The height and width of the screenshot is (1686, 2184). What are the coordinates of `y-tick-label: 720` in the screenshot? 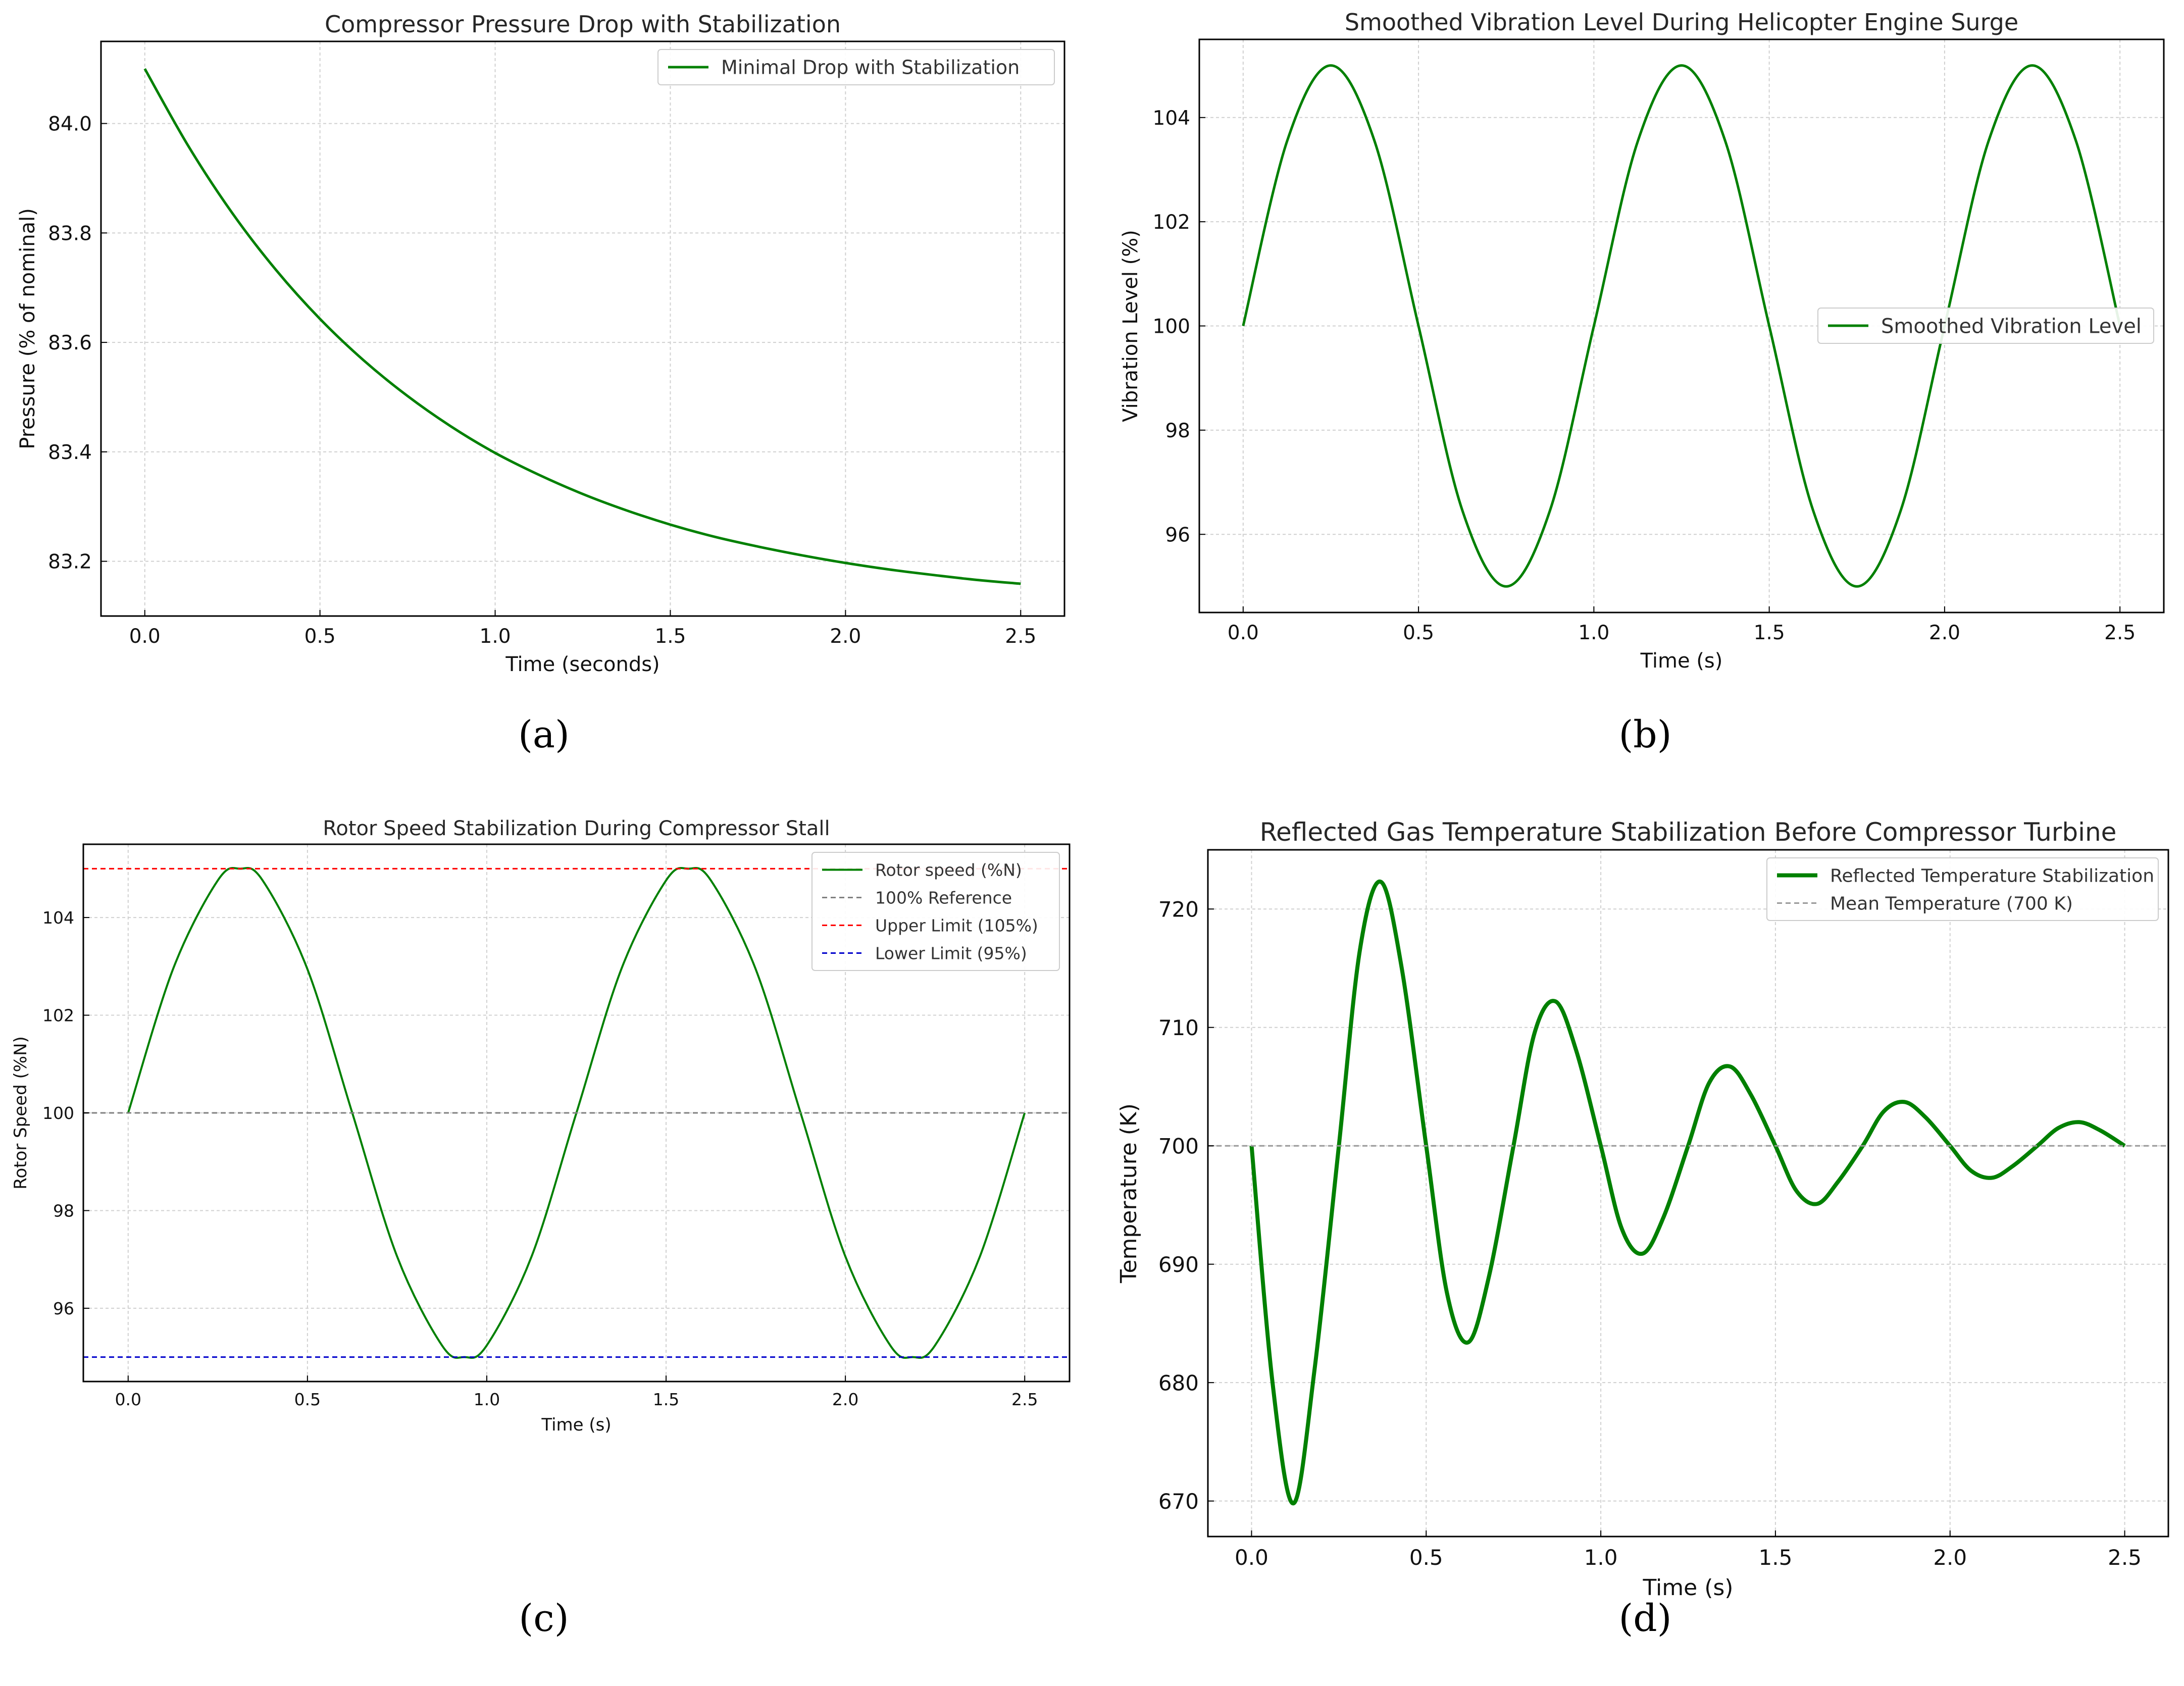 It's located at (1178, 909).